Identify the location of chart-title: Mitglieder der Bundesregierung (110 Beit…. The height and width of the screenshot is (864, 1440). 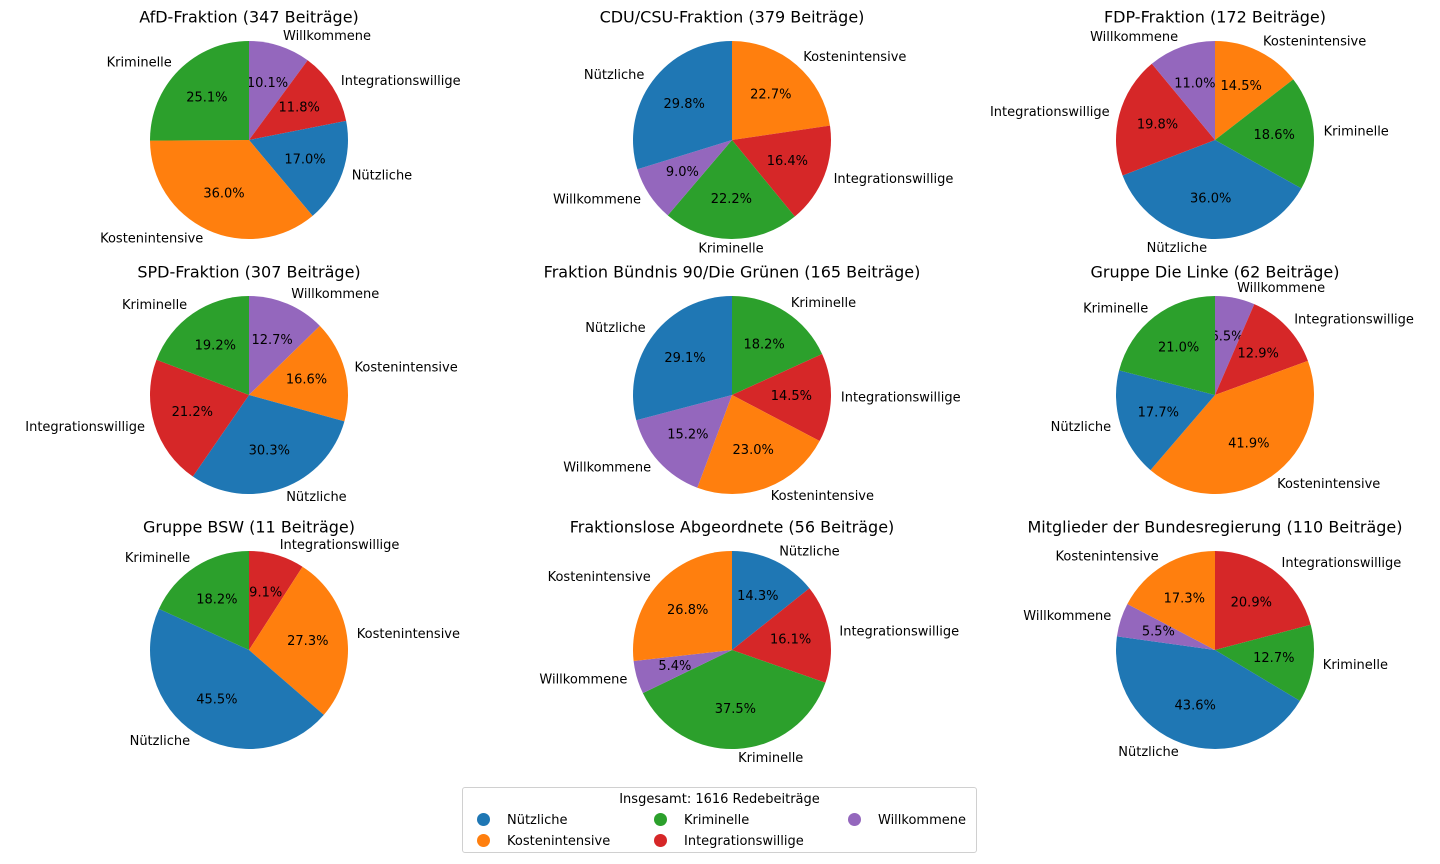
(1215, 527).